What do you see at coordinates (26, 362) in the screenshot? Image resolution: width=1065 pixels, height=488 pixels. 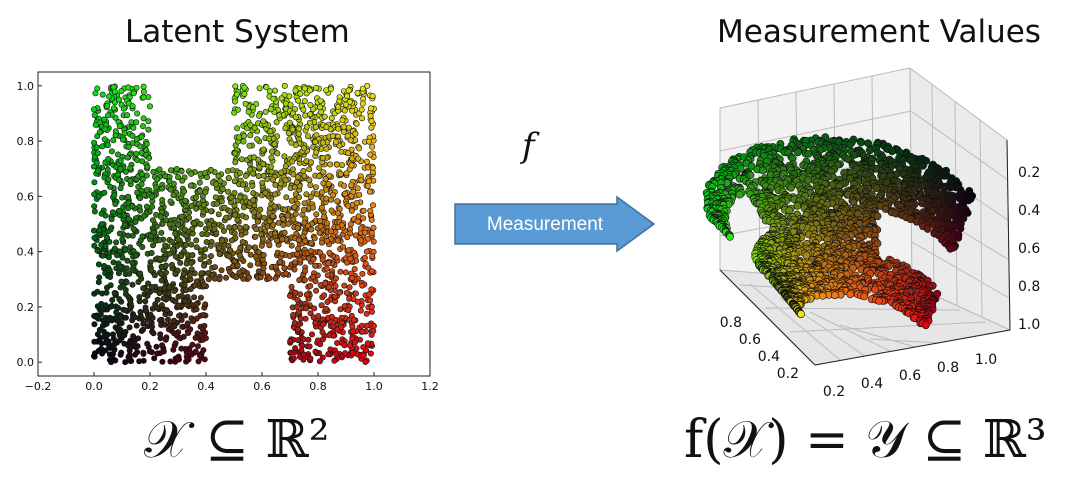 I see `y-tick-label: 0.0` at bounding box center [26, 362].